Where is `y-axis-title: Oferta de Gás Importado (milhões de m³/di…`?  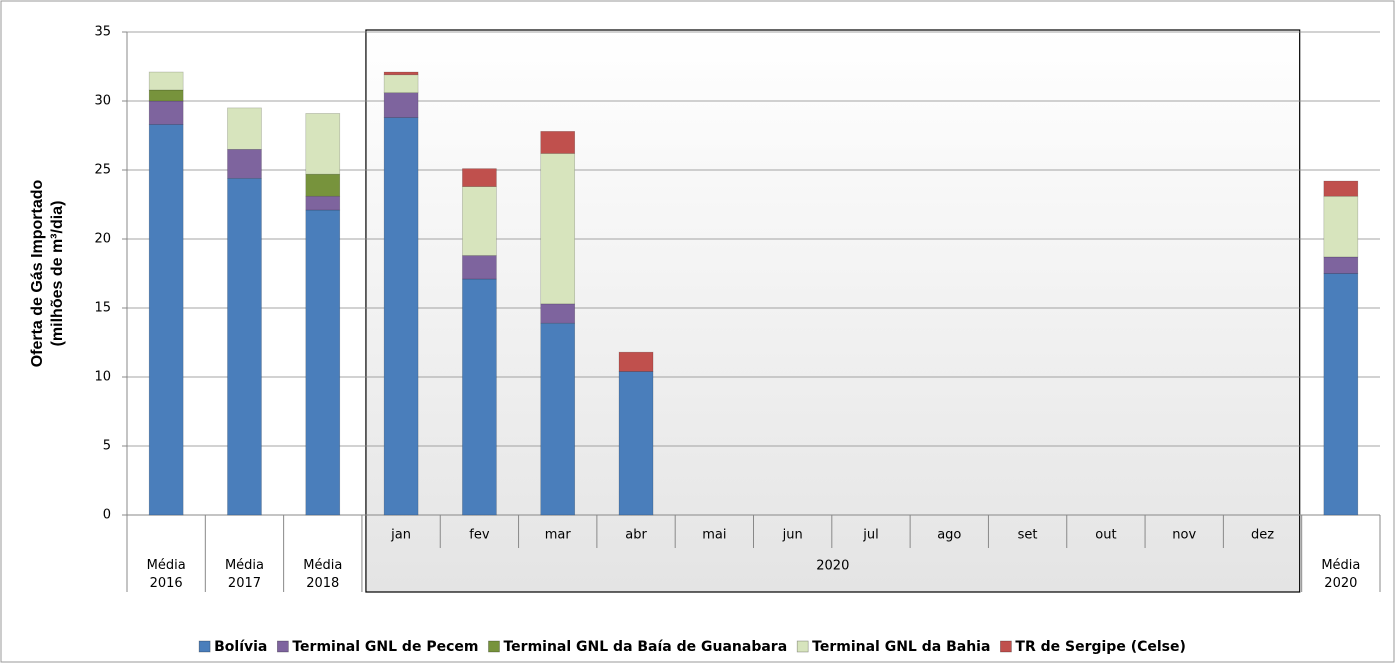 y-axis-title: Oferta de Gás Importado (milhões de m³/di… is located at coordinates (47, 273).